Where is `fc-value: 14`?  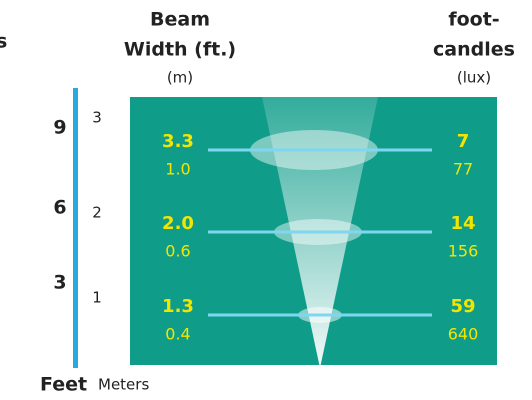
fc-value: 14 is located at coordinates (462, 223).